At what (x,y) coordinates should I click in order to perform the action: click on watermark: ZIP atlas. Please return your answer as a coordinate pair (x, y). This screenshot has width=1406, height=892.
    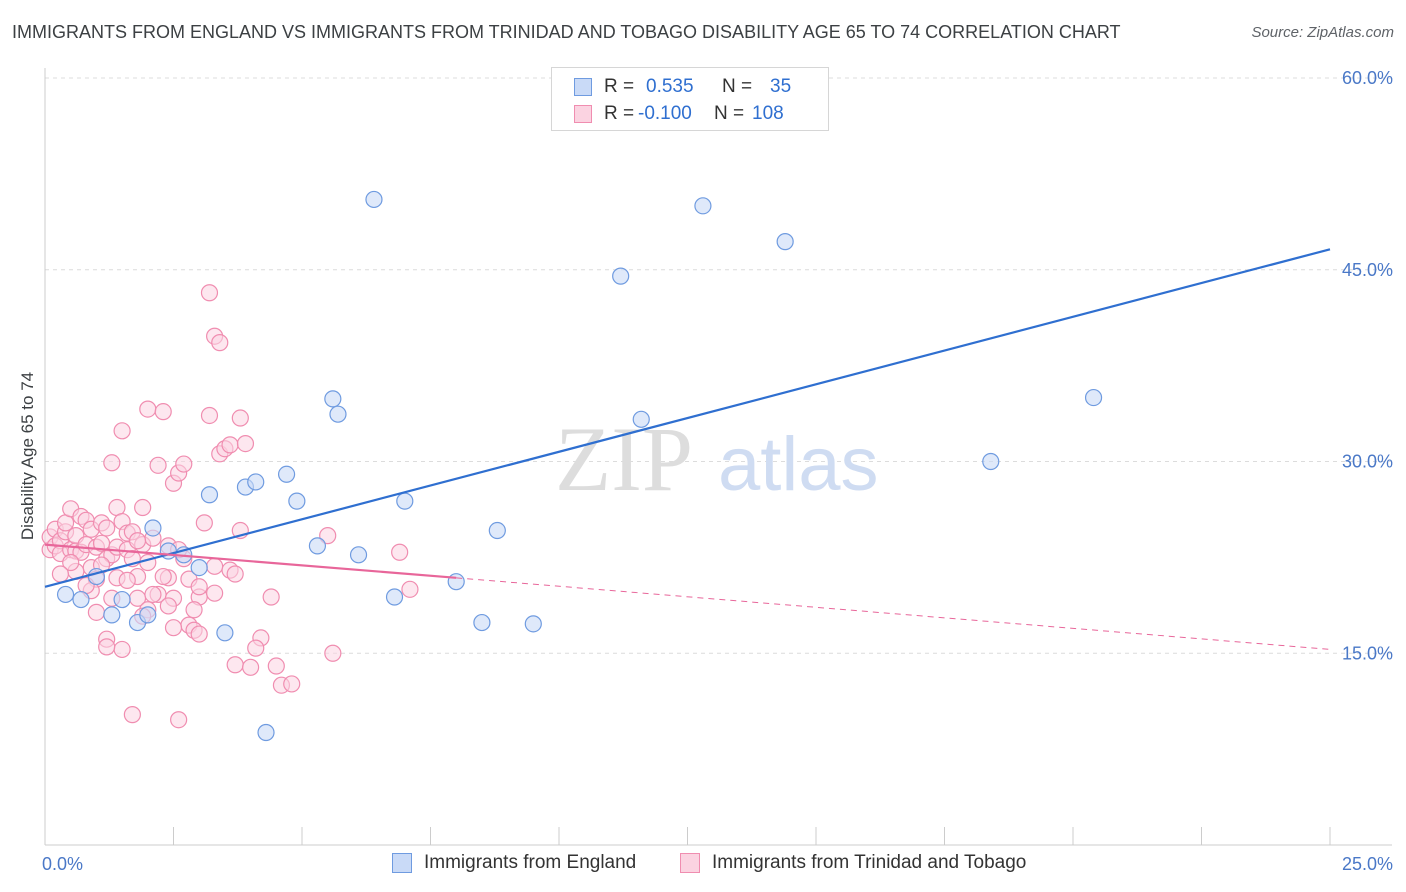
    Looking at the image, I should click on (717, 459).